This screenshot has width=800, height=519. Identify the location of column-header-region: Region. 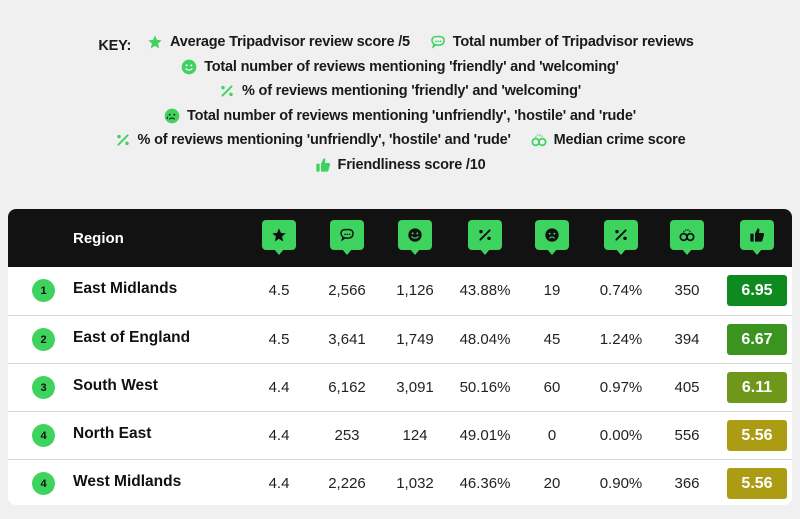
(98, 238).